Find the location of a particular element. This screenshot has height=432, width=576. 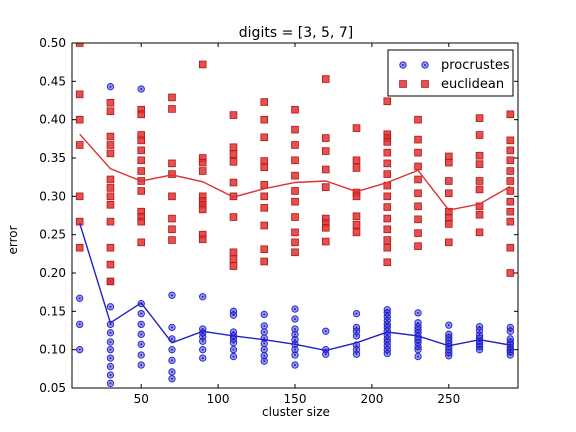

y-tick-label-4: 0.25 is located at coordinates (52, 235).